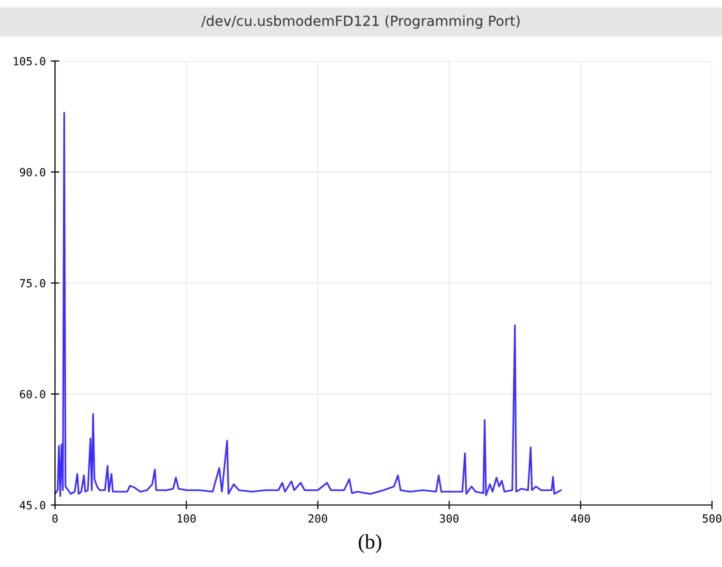 This screenshot has height=567, width=722. I want to click on x-tick-label: 300, so click(449, 518).